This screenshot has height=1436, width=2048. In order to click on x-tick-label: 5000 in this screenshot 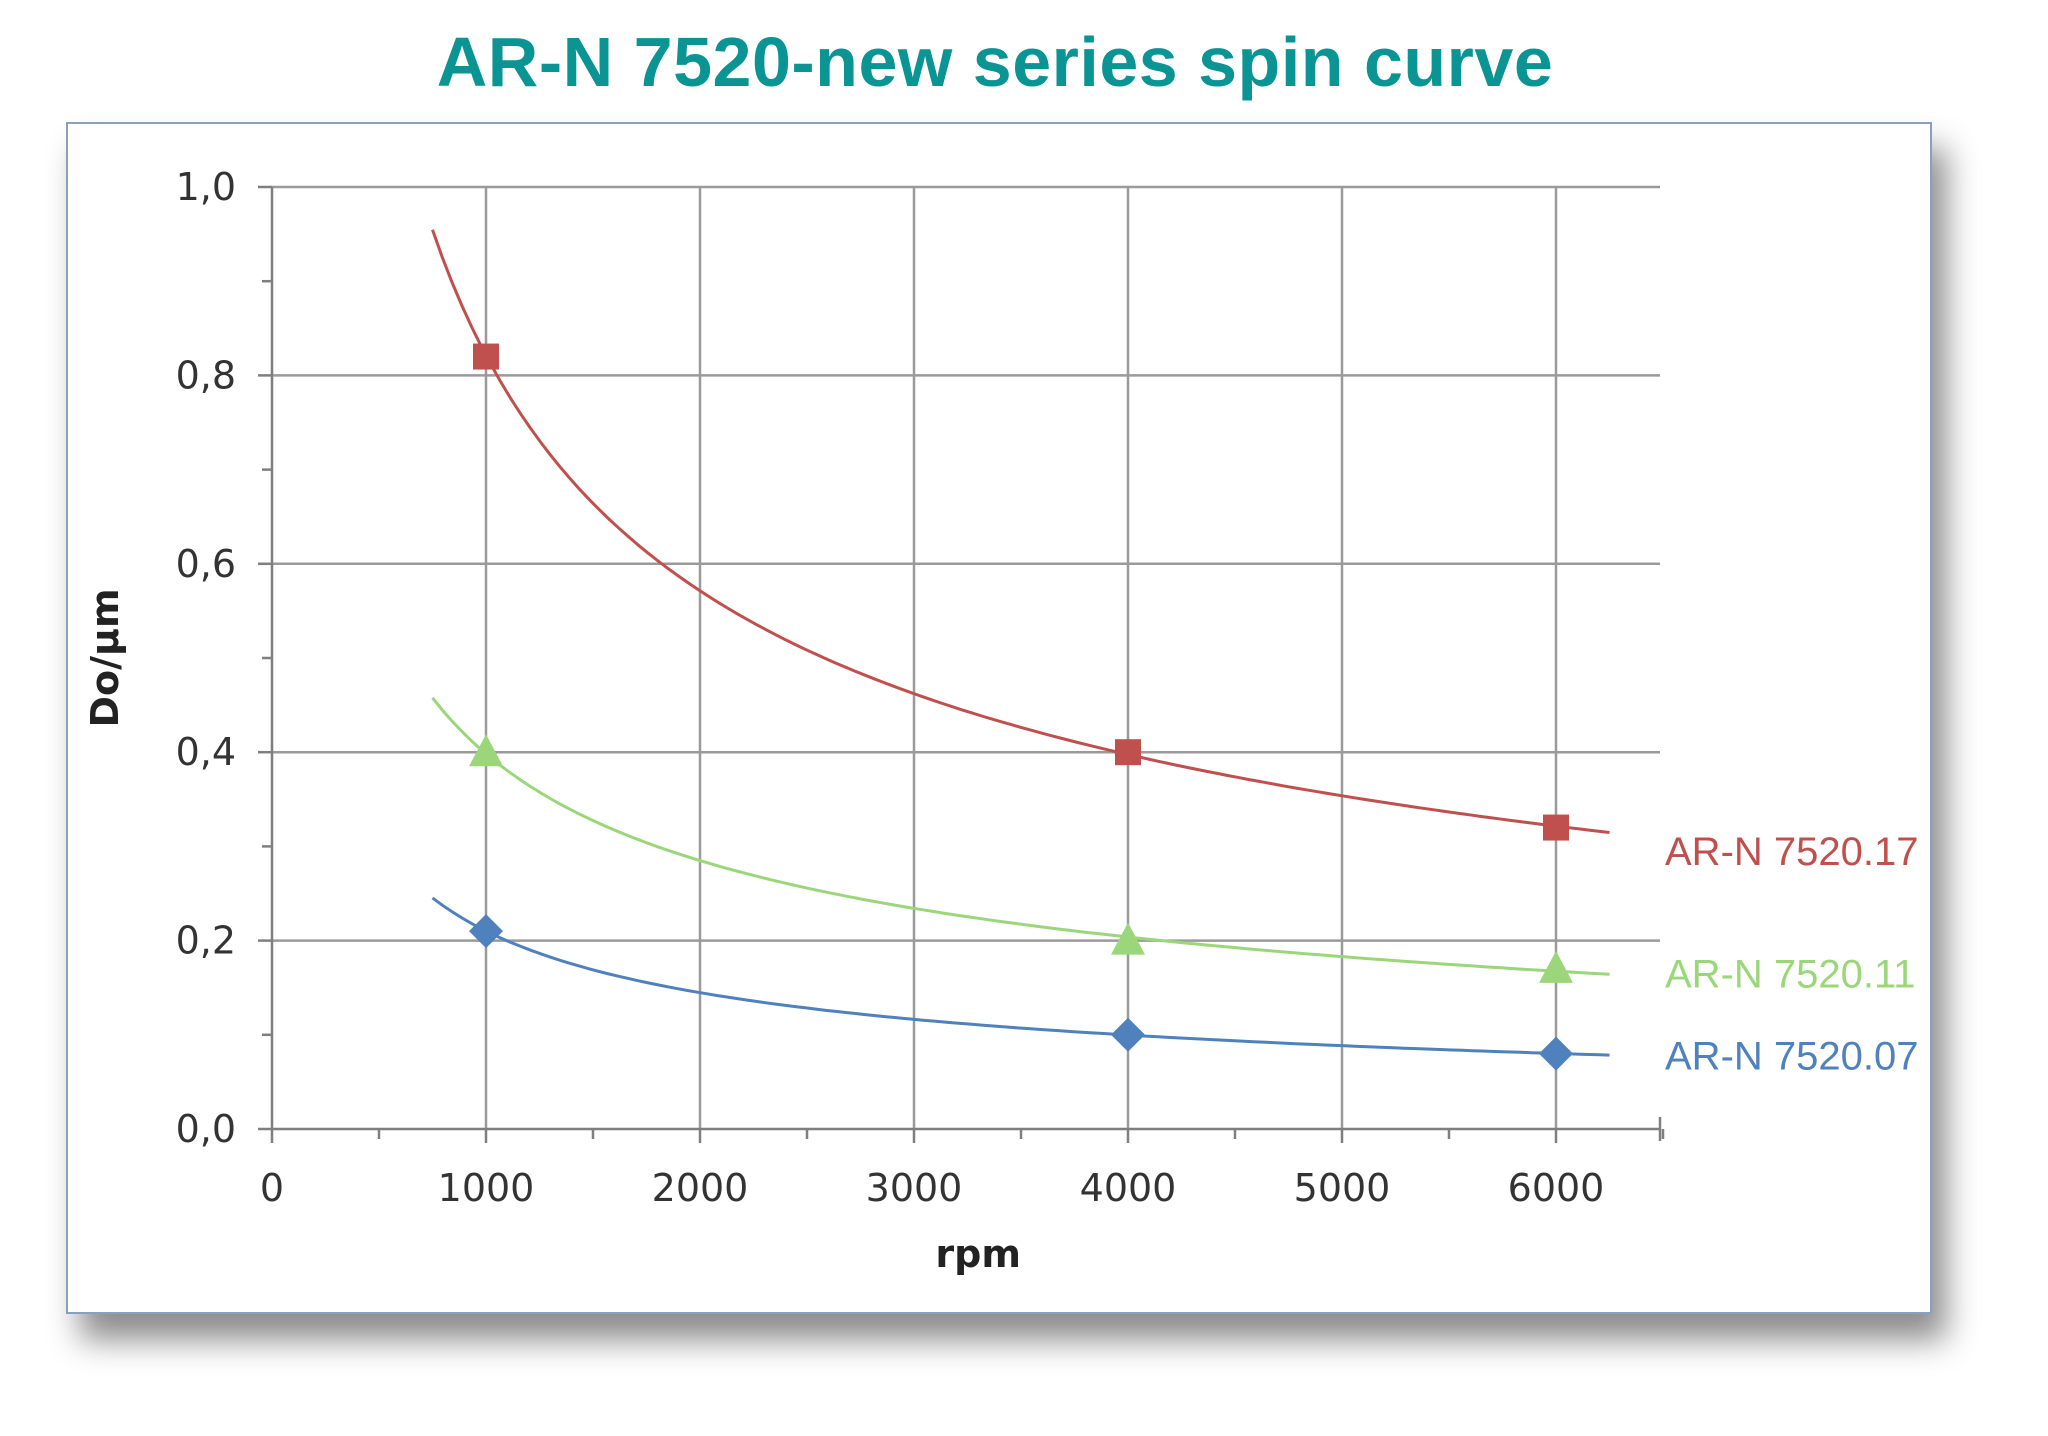, I will do `click(1342, 1188)`.